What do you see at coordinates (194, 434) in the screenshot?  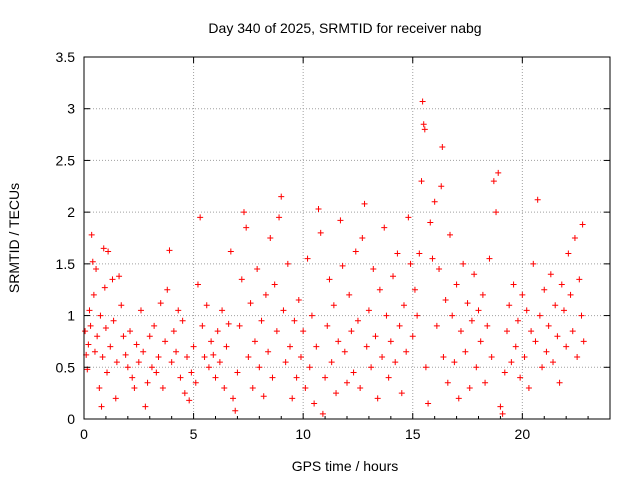 I see `x-tick-label: 5` at bounding box center [194, 434].